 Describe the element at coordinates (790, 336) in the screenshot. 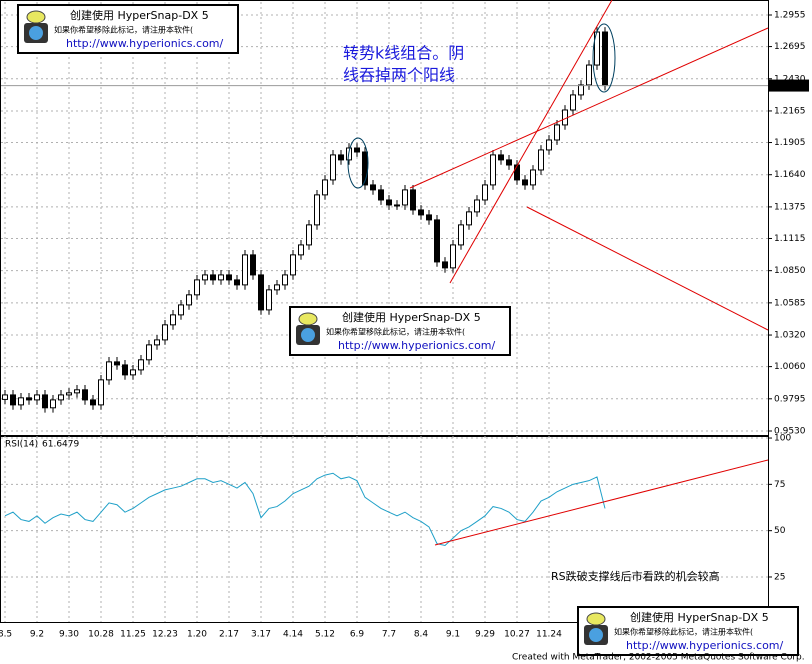

I see `y-tick-label: 1.0320` at that location.